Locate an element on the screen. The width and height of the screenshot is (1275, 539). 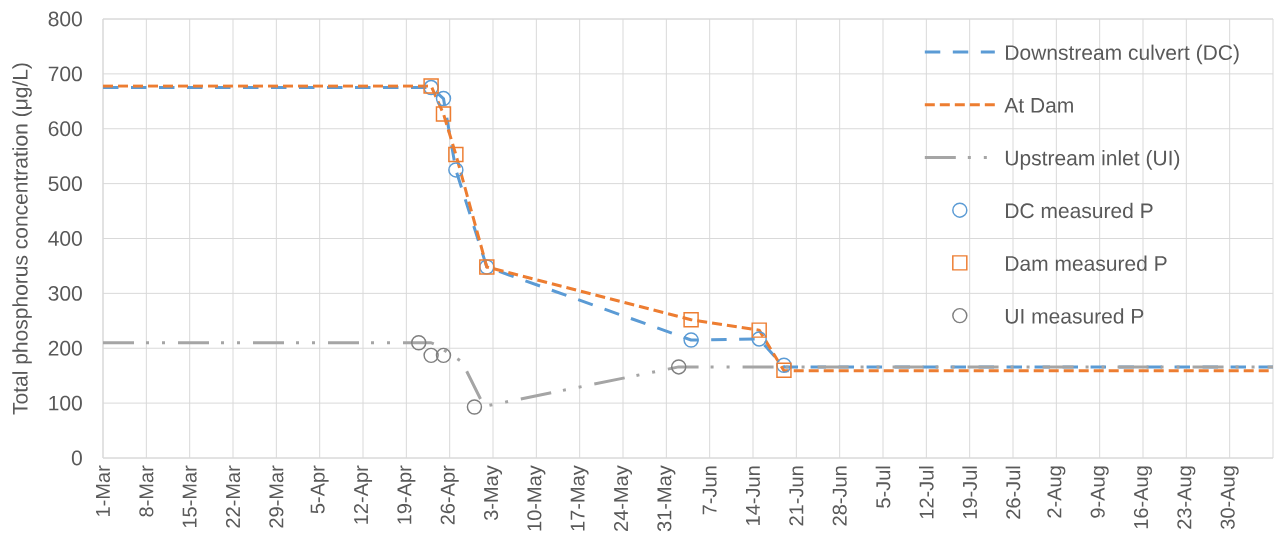
legend-label: UI measured P is located at coordinates (1074, 316).